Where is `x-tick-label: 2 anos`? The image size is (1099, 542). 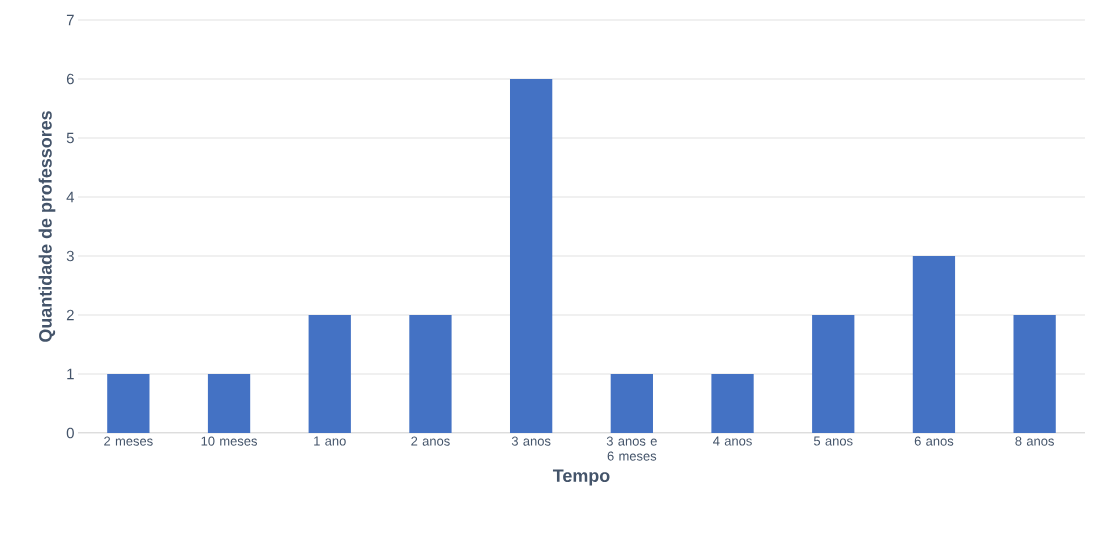 x-tick-label: 2 anos is located at coordinates (430, 441).